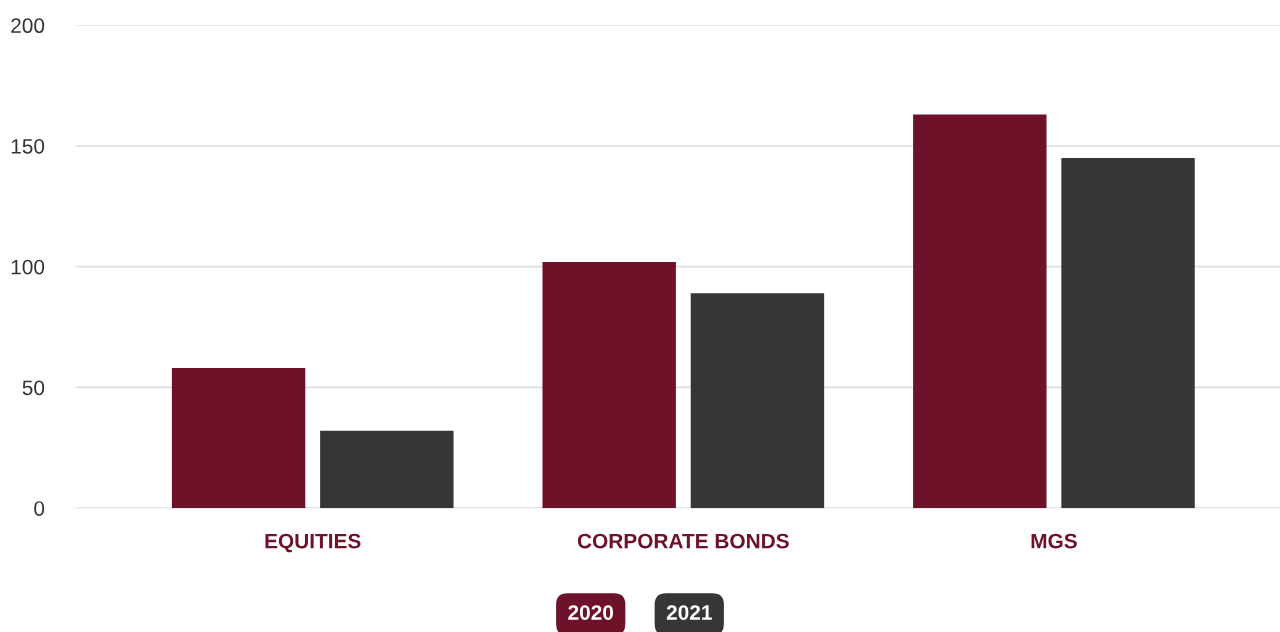 The width and height of the screenshot is (1280, 632). Describe the element at coordinates (28, 267) in the screenshot. I see `y-tick-label: 100` at that location.